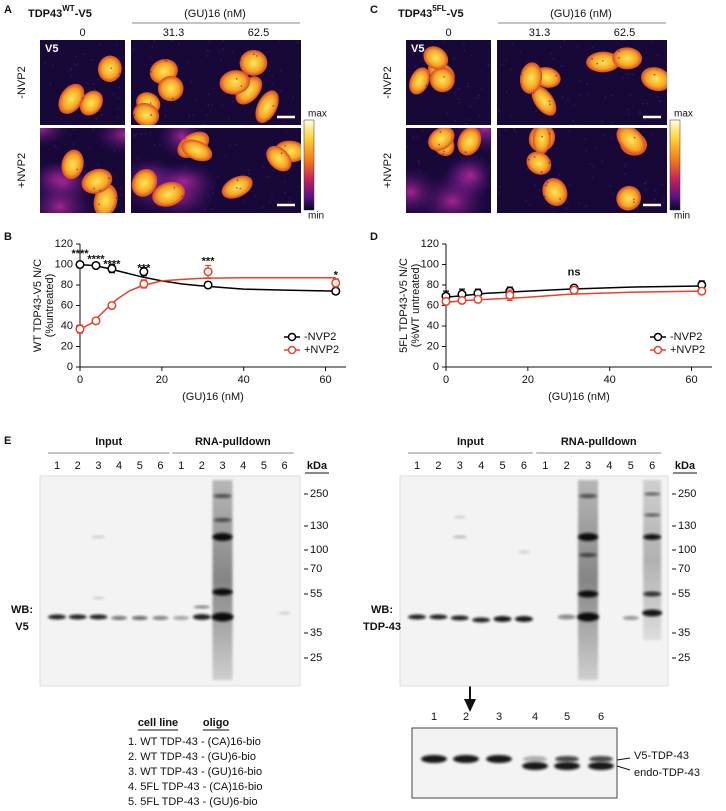  I want to click on marker-label: 130, so click(687, 526).